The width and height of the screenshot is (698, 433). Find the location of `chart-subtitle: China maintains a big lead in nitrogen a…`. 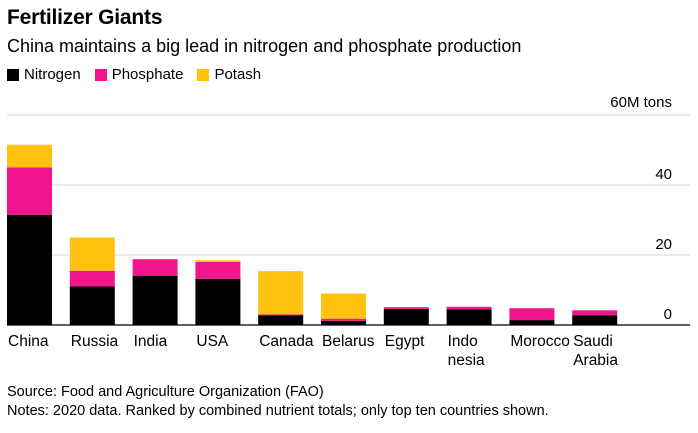

chart-subtitle: China maintains a big lead in nitrogen a… is located at coordinates (264, 46).